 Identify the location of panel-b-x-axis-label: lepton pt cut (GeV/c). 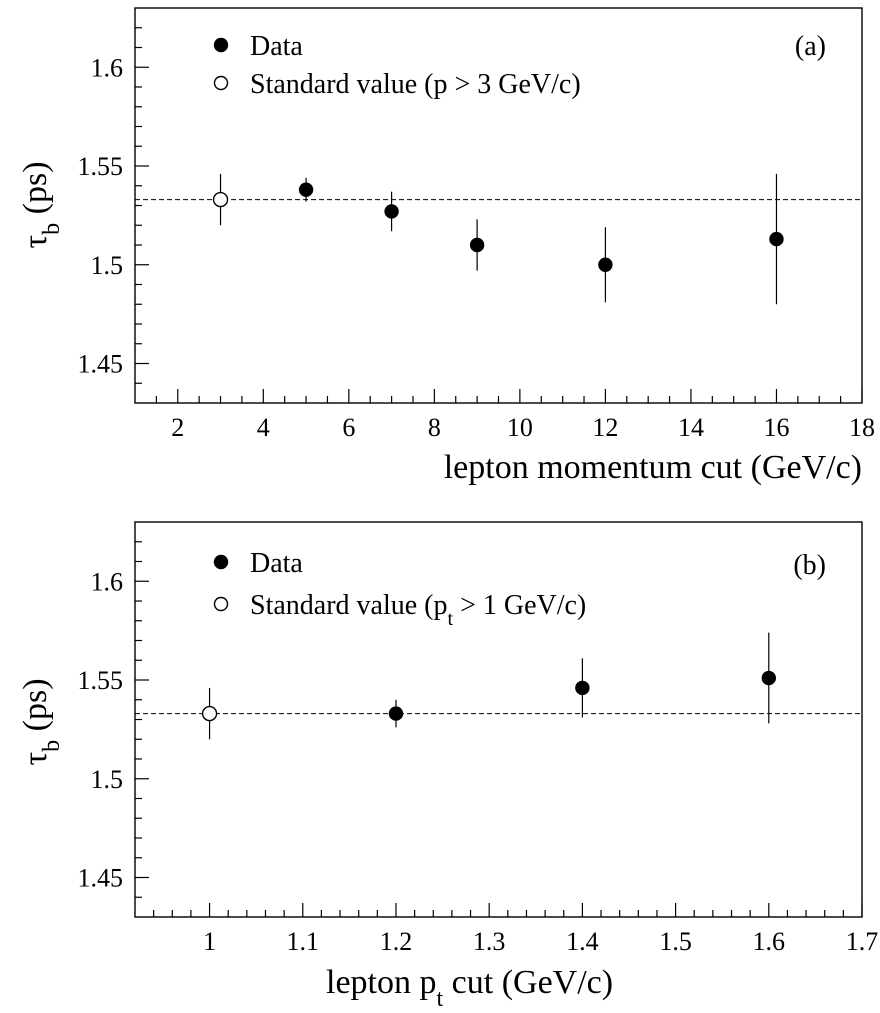
(469, 988).